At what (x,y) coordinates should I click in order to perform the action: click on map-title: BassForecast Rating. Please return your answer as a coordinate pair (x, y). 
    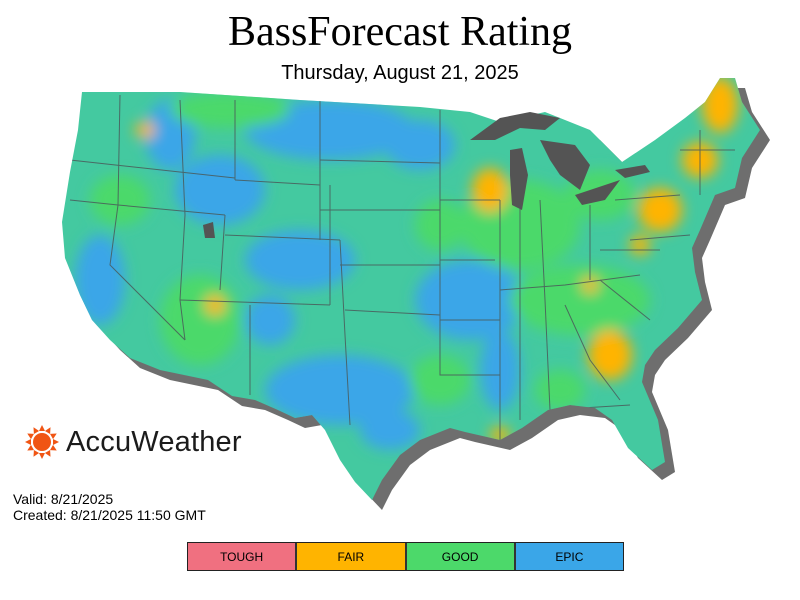
    Looking at the image, I should click on (400, 32).